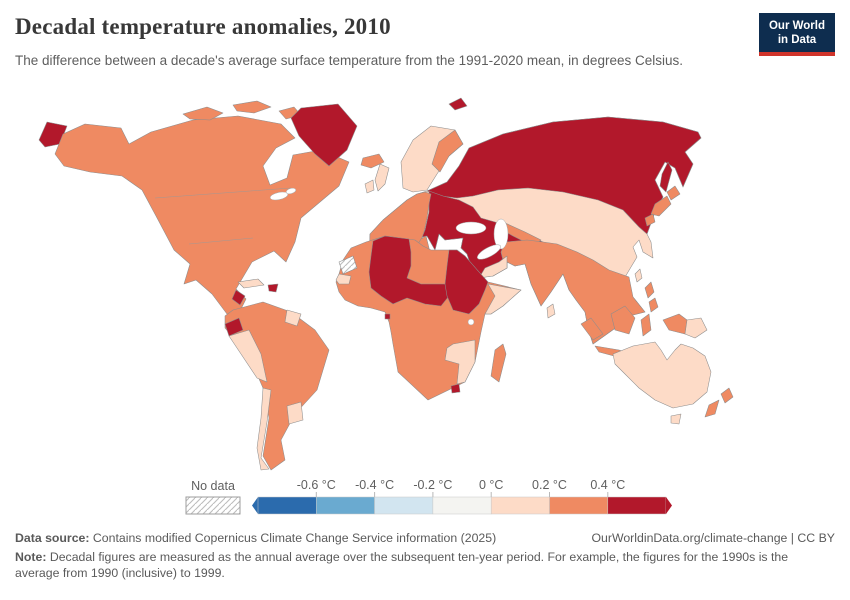  I want to click on country-svalbard, so click(458, 104).